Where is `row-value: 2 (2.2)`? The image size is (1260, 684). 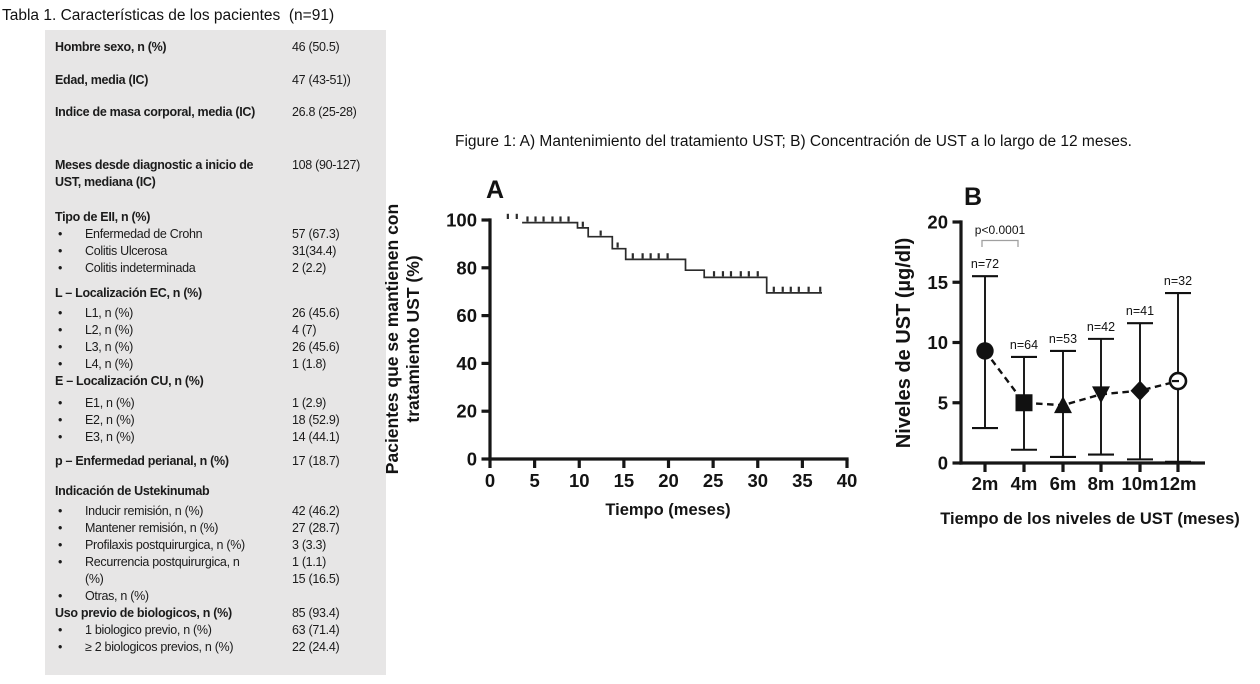
row-value: 2 (2.2) is located at coordinates (309, 268).